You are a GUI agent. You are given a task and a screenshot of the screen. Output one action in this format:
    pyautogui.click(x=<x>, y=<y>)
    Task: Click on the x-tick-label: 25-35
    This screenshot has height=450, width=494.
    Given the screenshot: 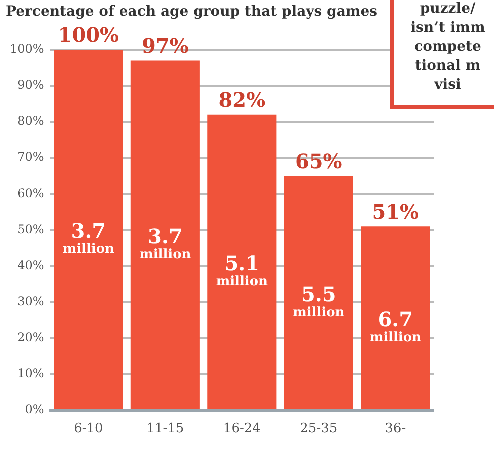 What is the action you would take?
    pyautogui.click(x=319, y=429)
    